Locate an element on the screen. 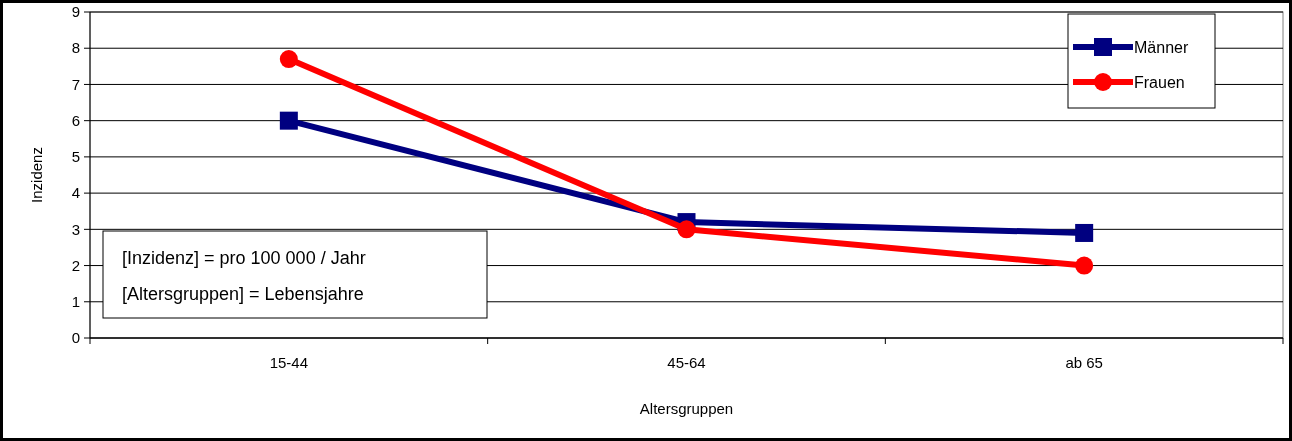  y-tick-label: 2 is located at coordinates (75, 265).